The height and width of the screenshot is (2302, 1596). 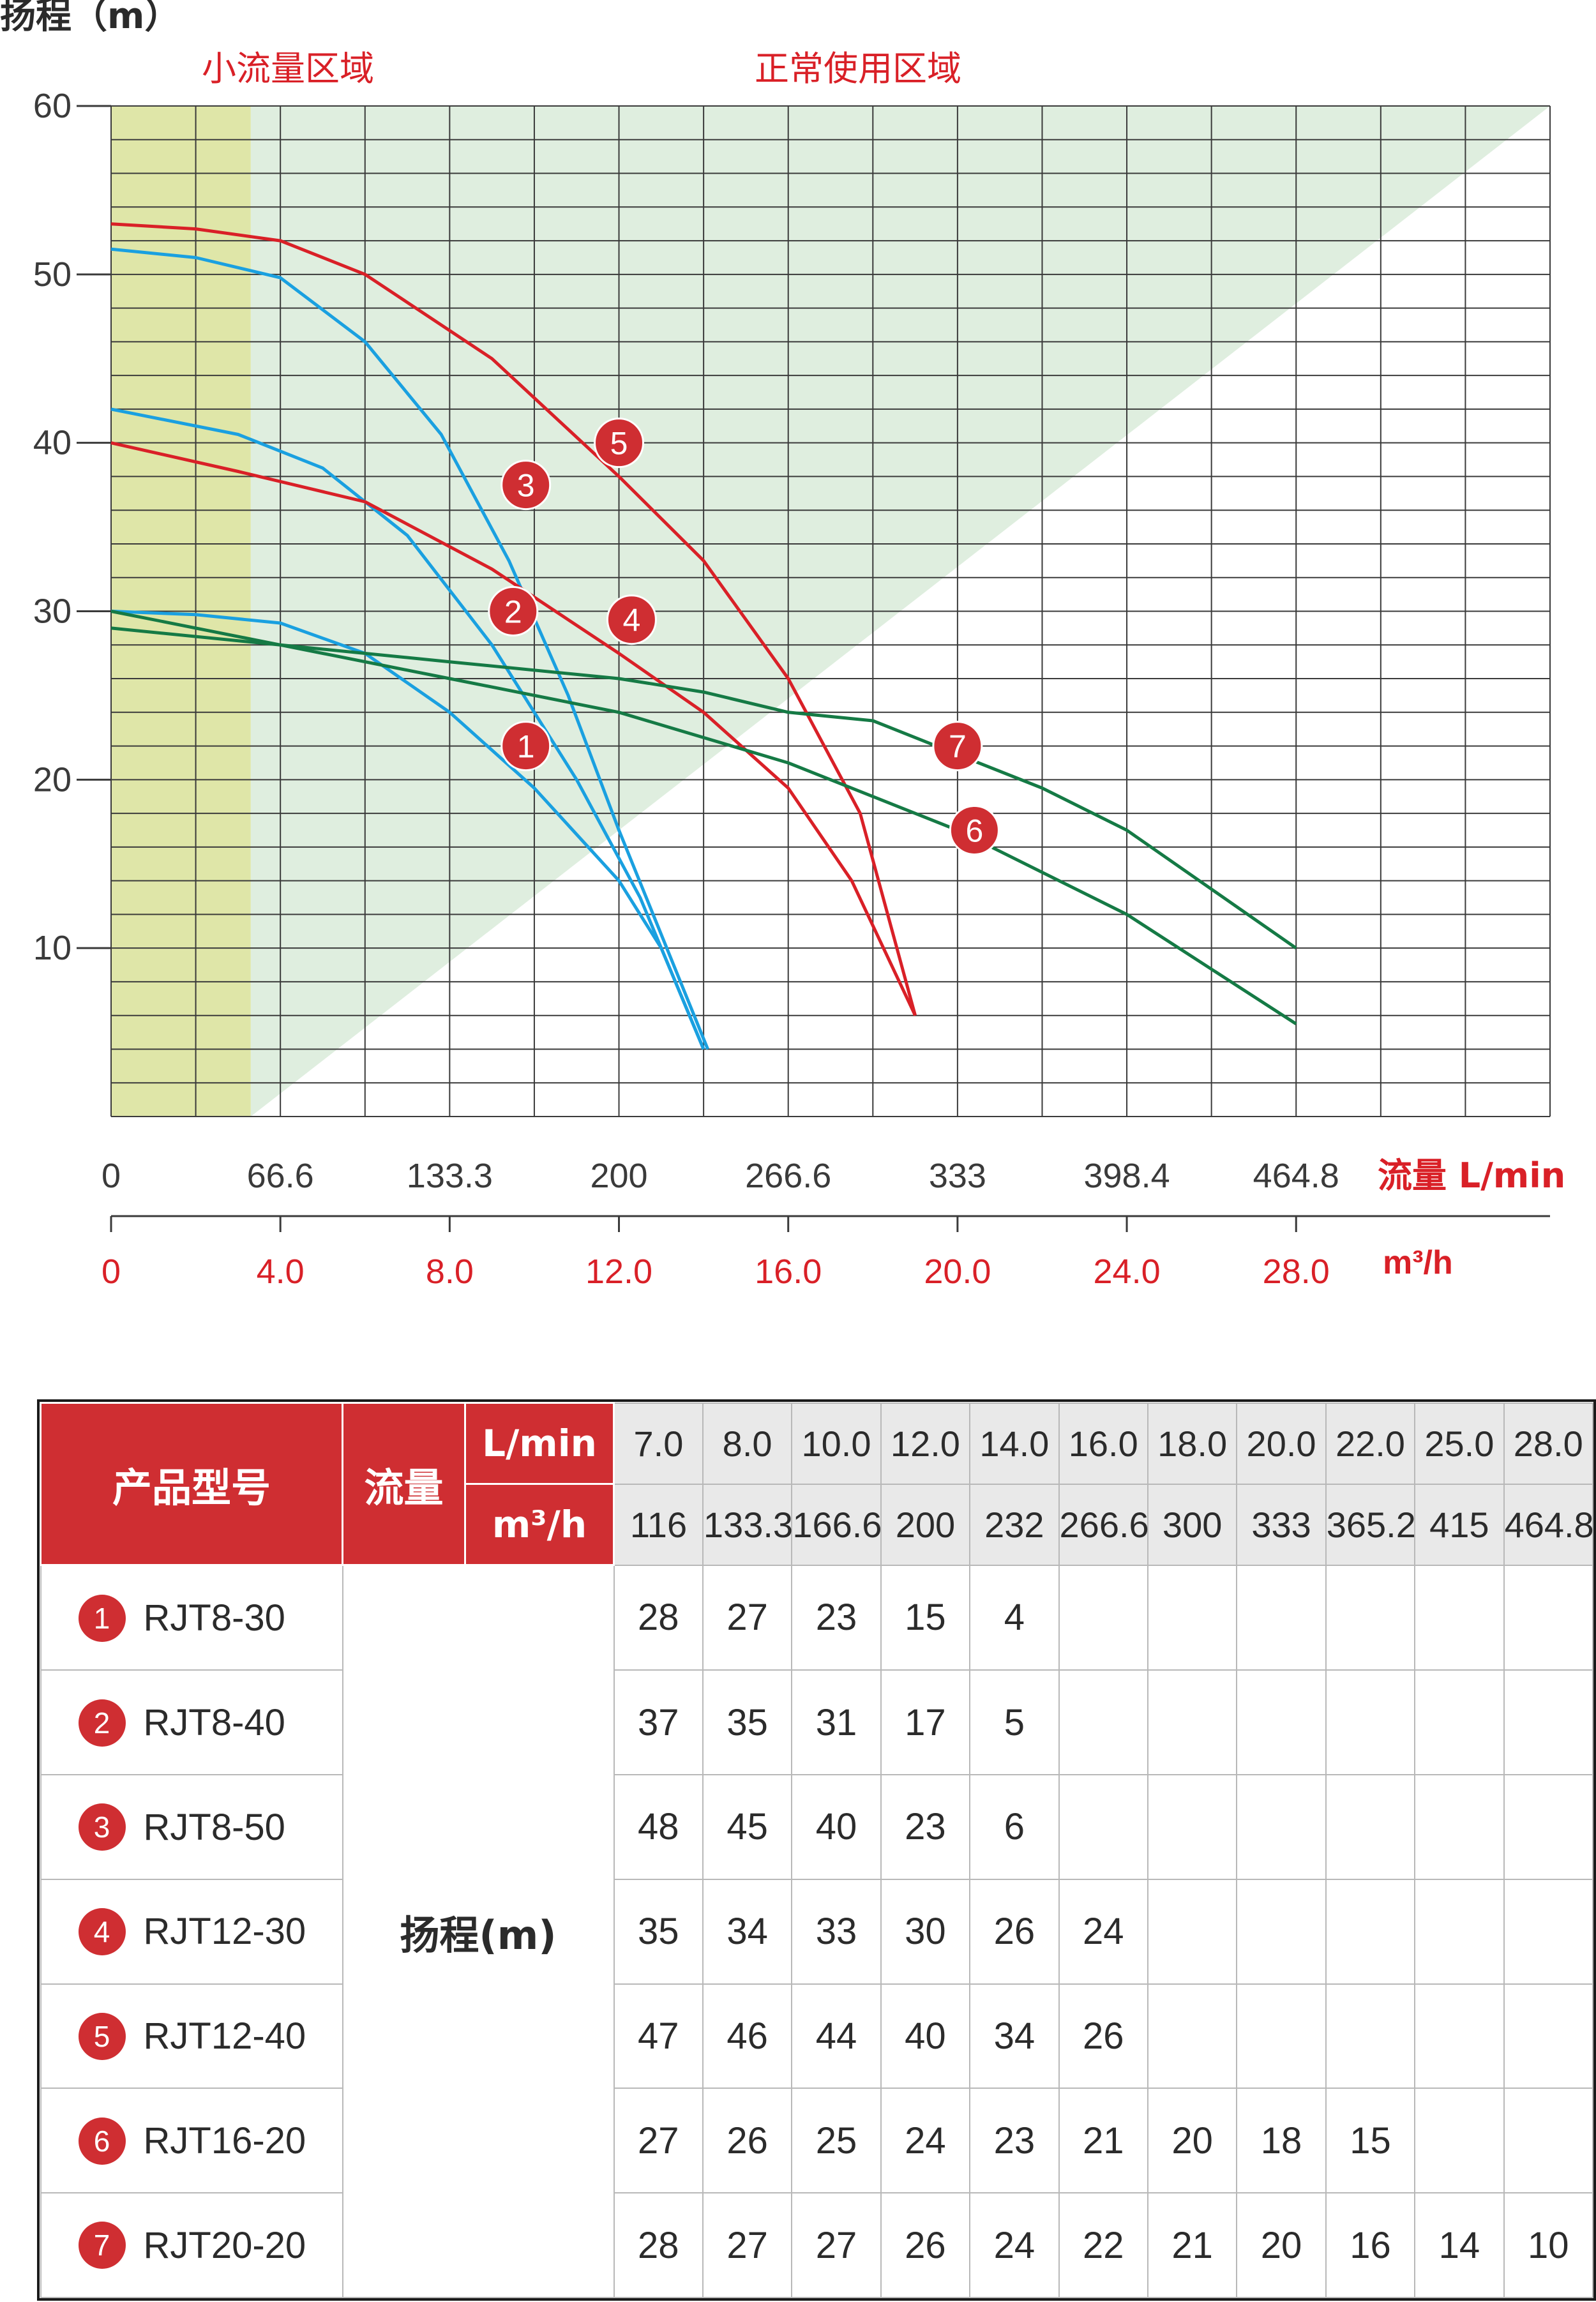 I want to click on model-number-badge: 2, so click(x=102, y=1723).